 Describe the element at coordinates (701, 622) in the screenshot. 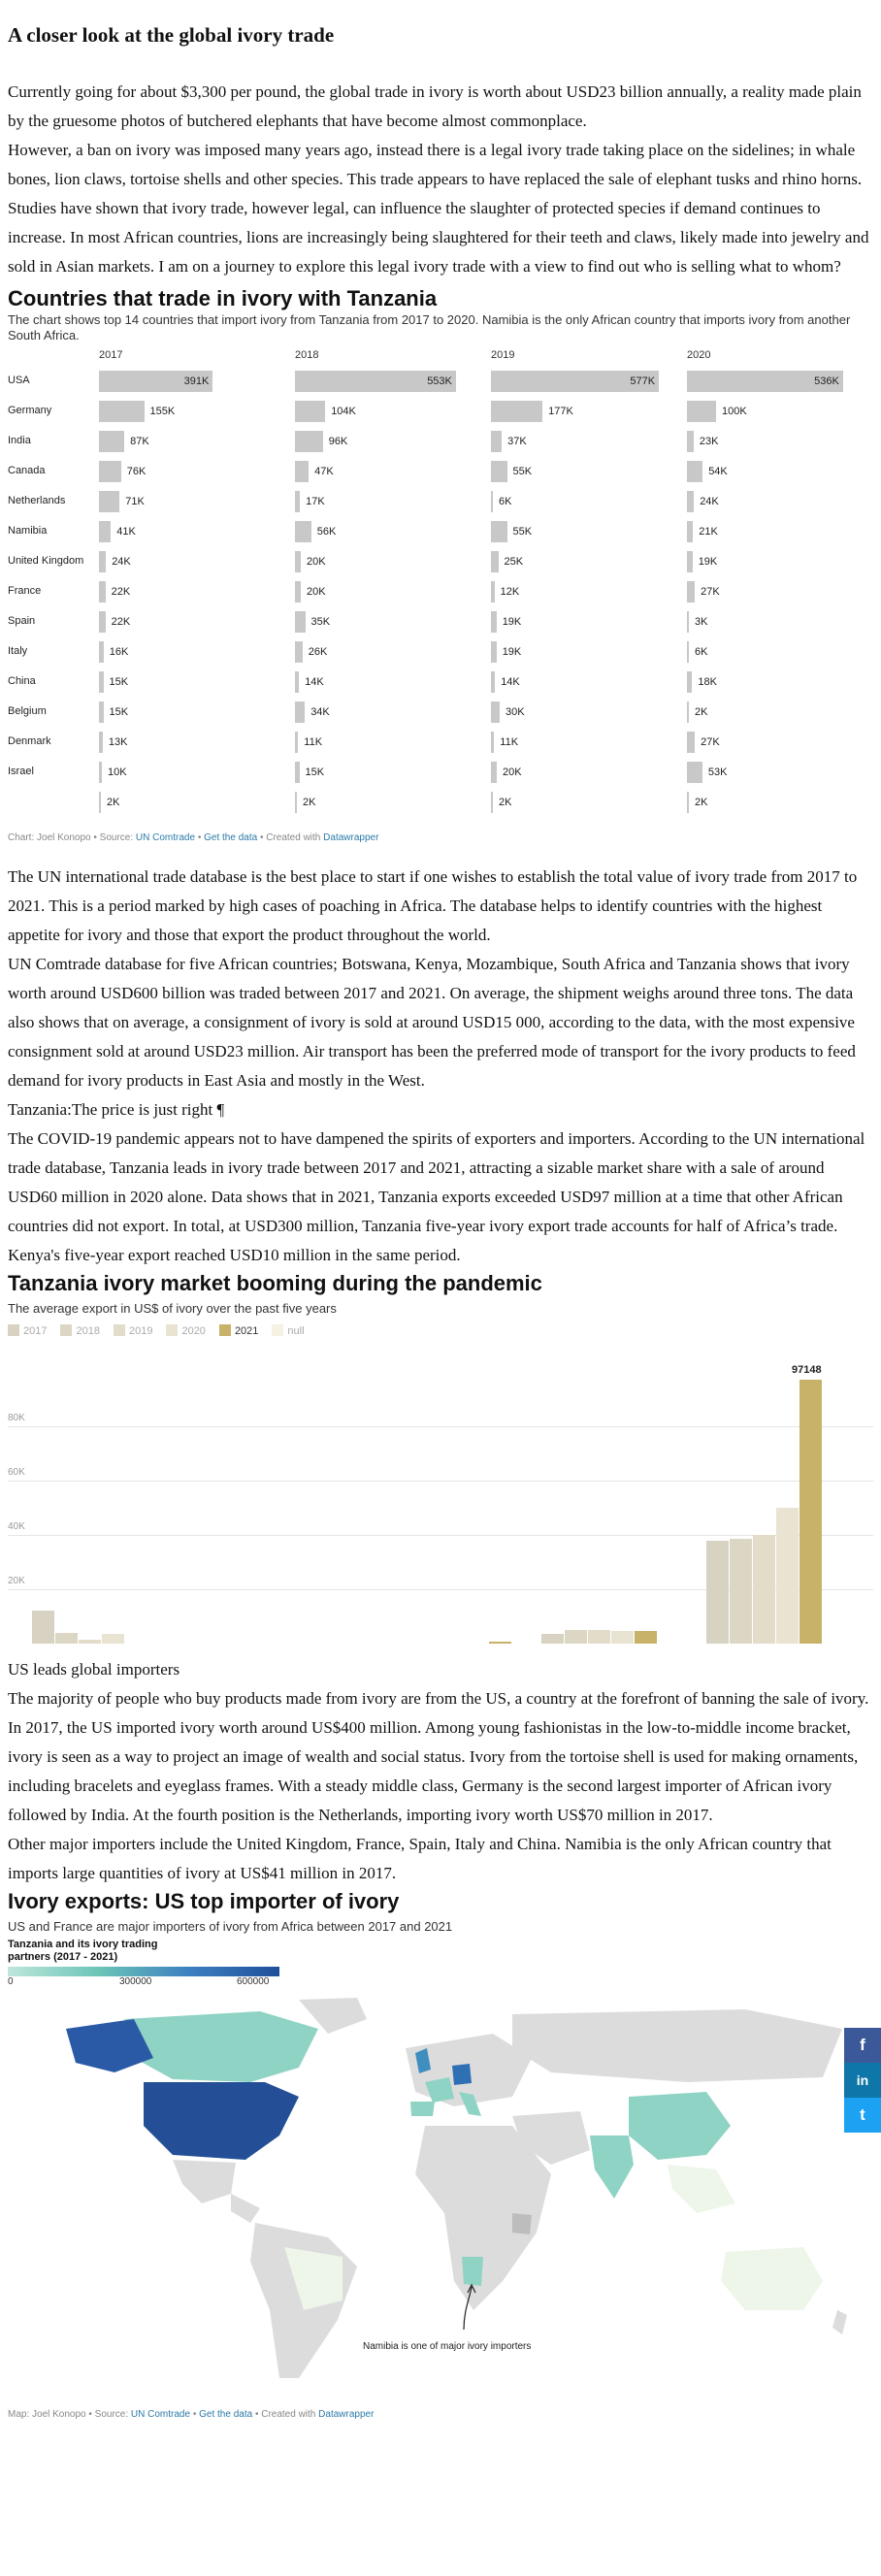

I see `bar-label: 3K` at that location.